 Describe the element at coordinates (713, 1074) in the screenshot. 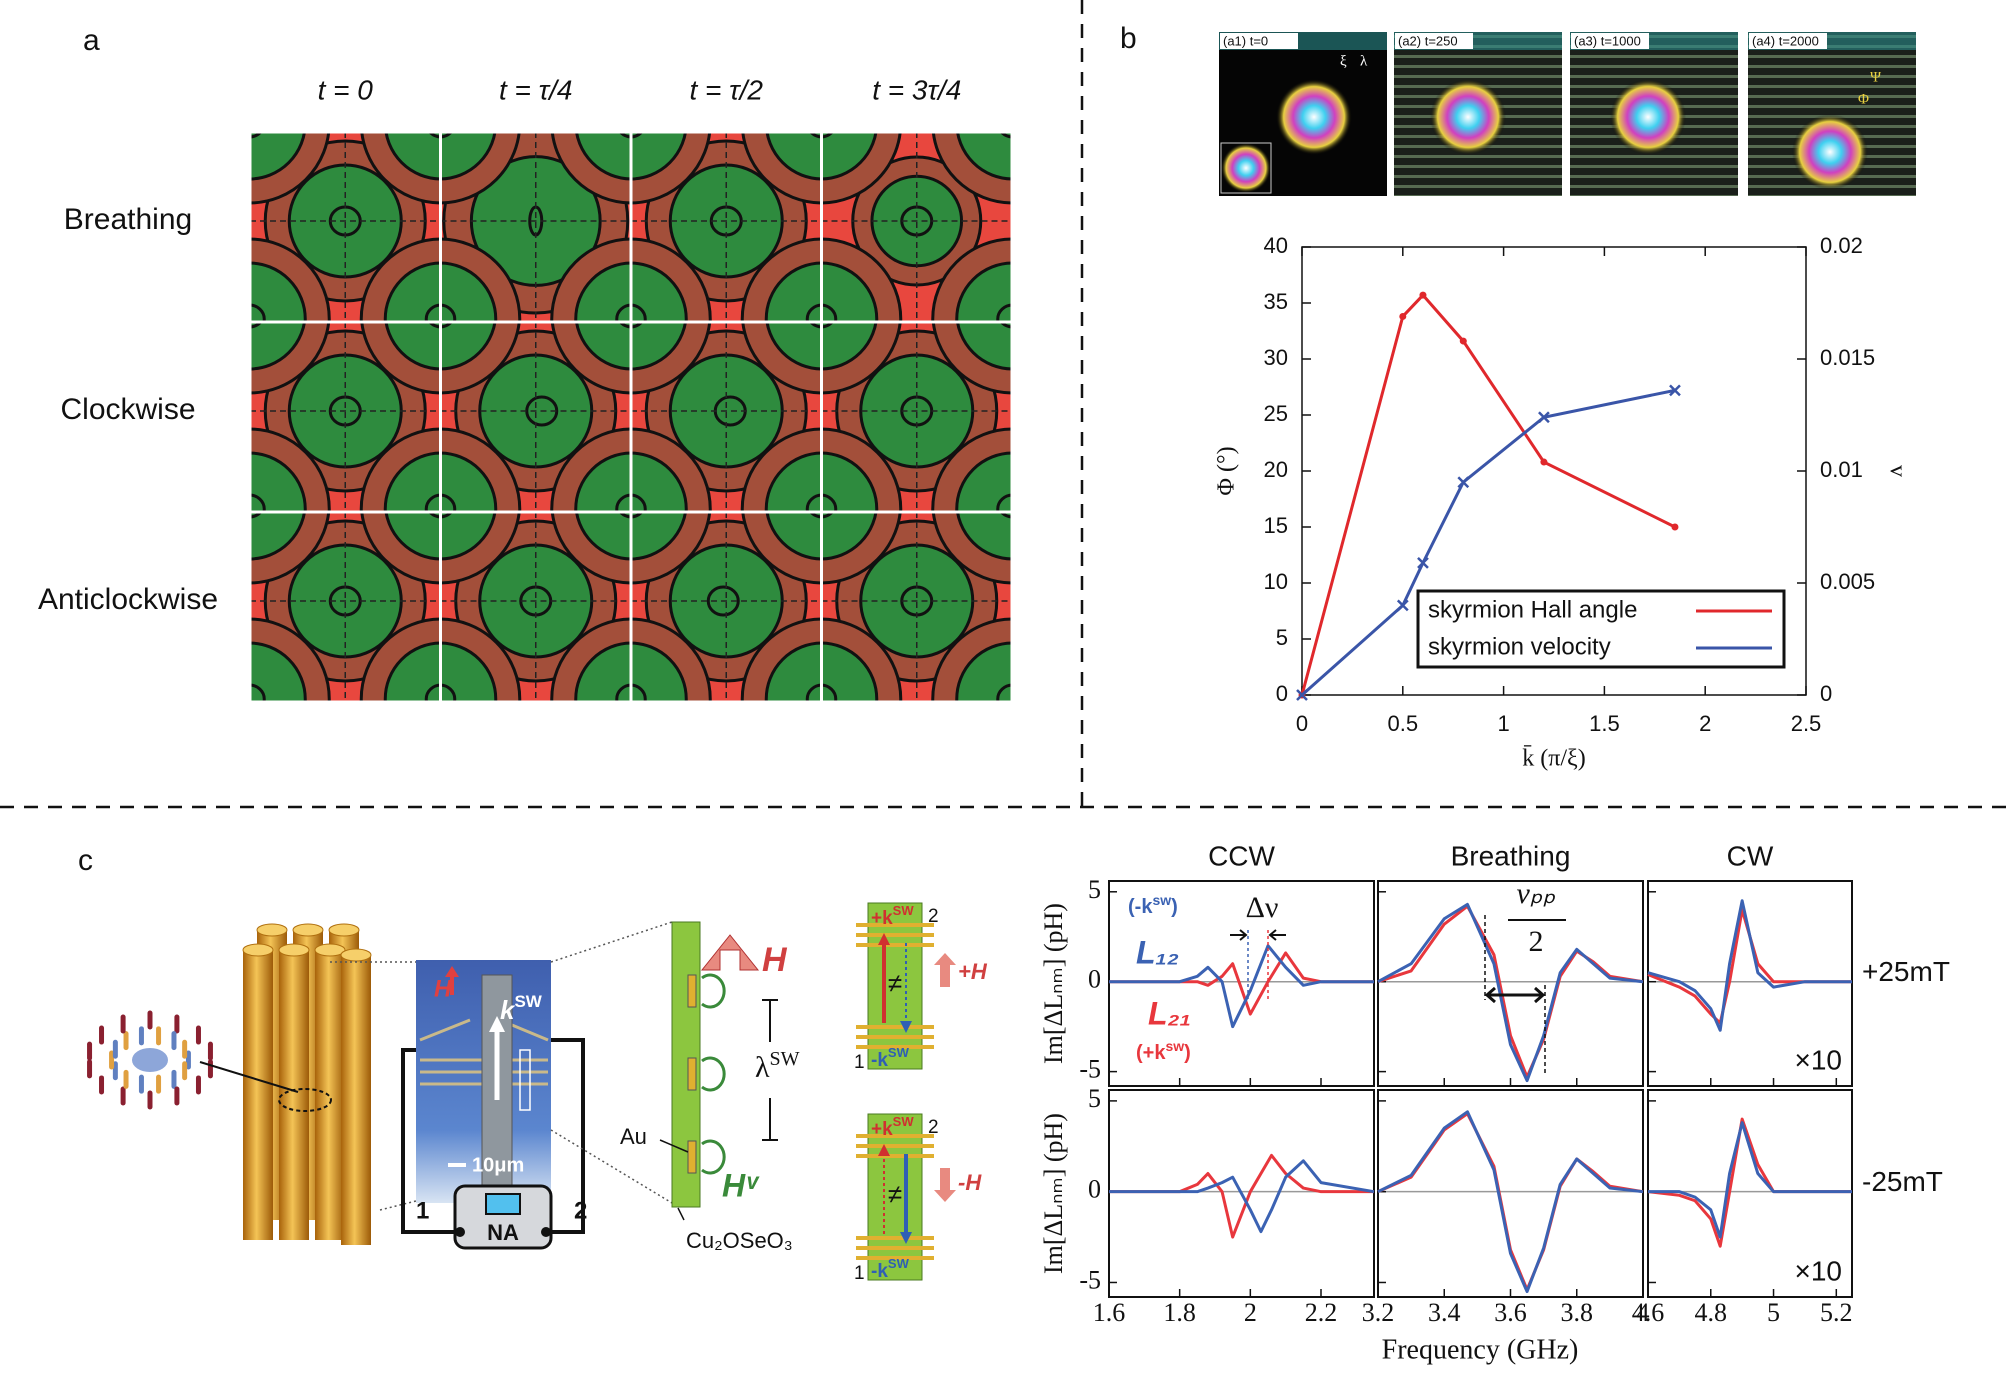

I see `field-loops` at that location.